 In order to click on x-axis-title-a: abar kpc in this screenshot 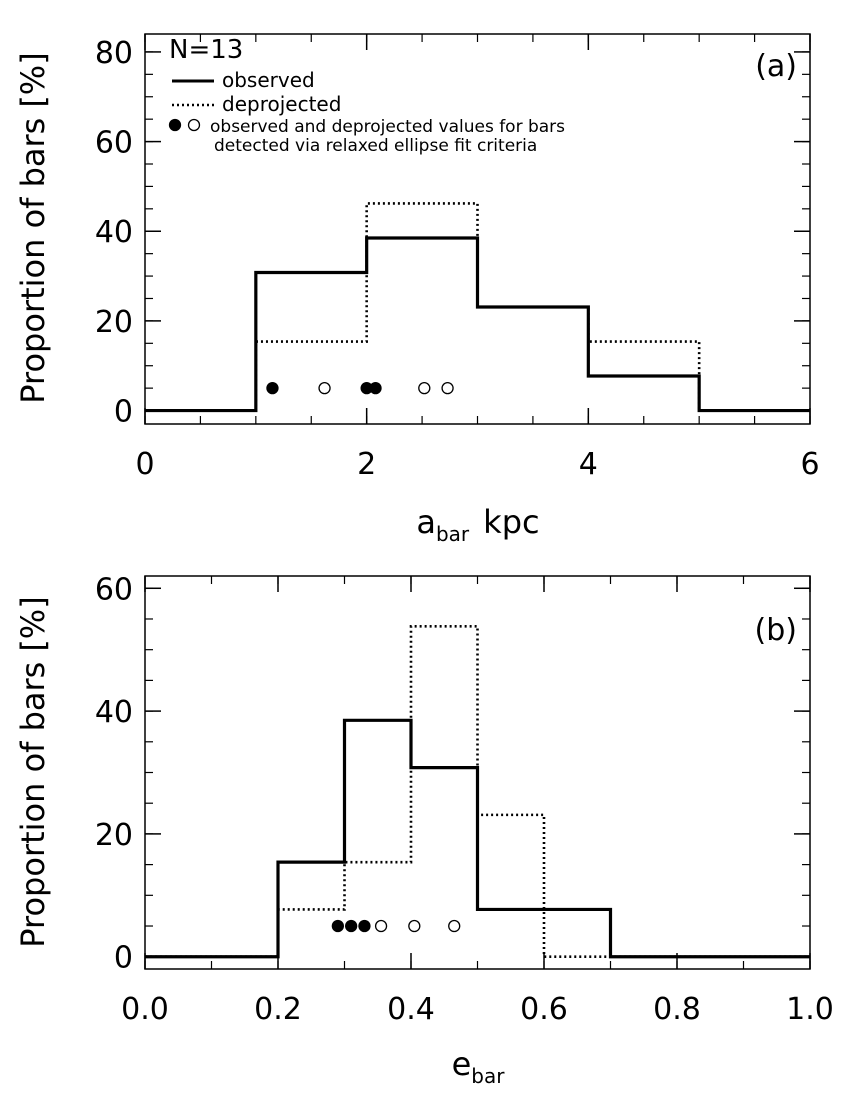, I will do `click(477, 524)`.